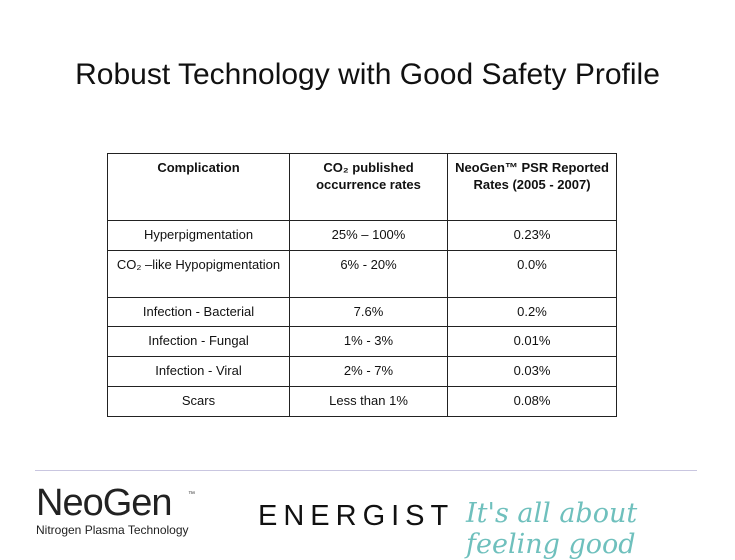  Describe the element at coordinates (368, 274) in the screenshot. I see `table-cell: 6% - 20%` at that location.